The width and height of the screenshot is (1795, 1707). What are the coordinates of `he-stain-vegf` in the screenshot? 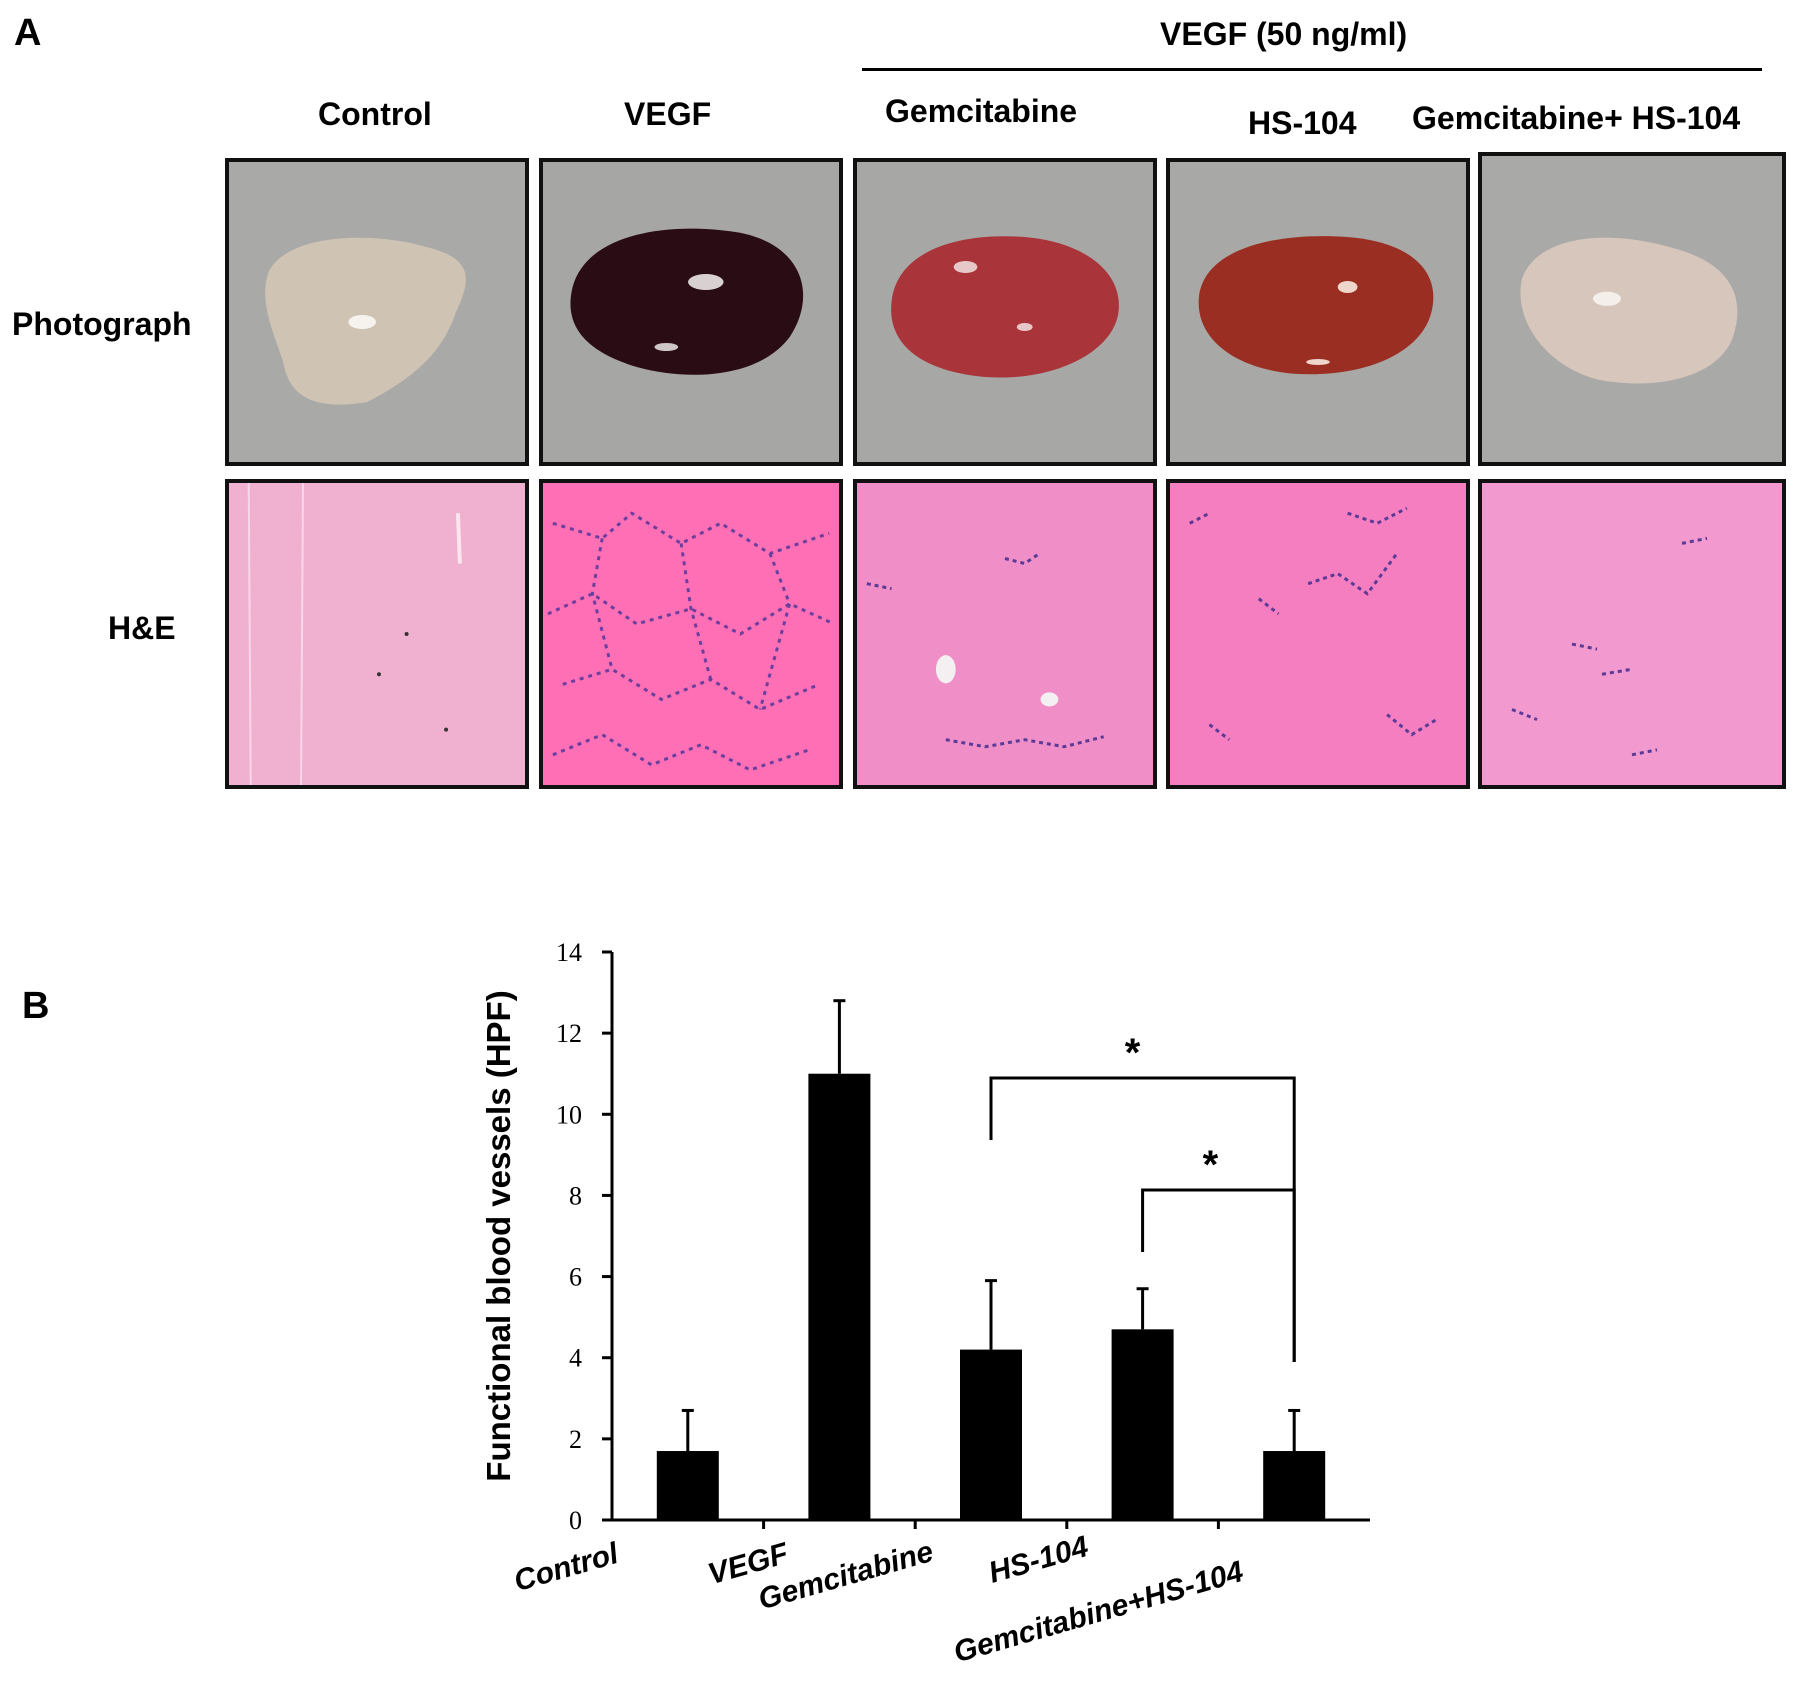 It's located at (691, 634).